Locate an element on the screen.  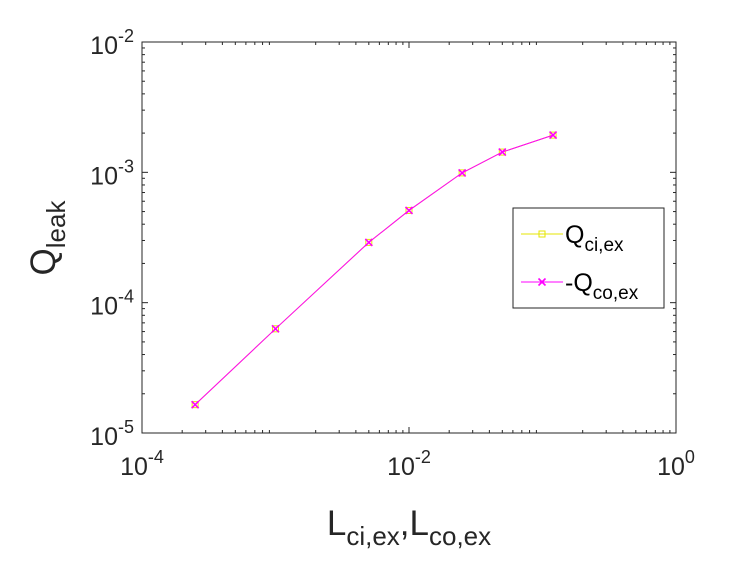
y-axis-label: Qleak is located at coordinates (47, 238).